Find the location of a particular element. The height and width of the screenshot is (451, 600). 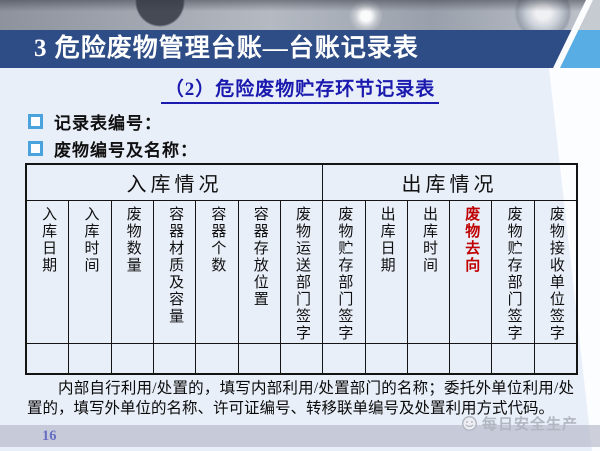

table-column-header: 废物接收单位签字 is located at coordinates (554, 272).